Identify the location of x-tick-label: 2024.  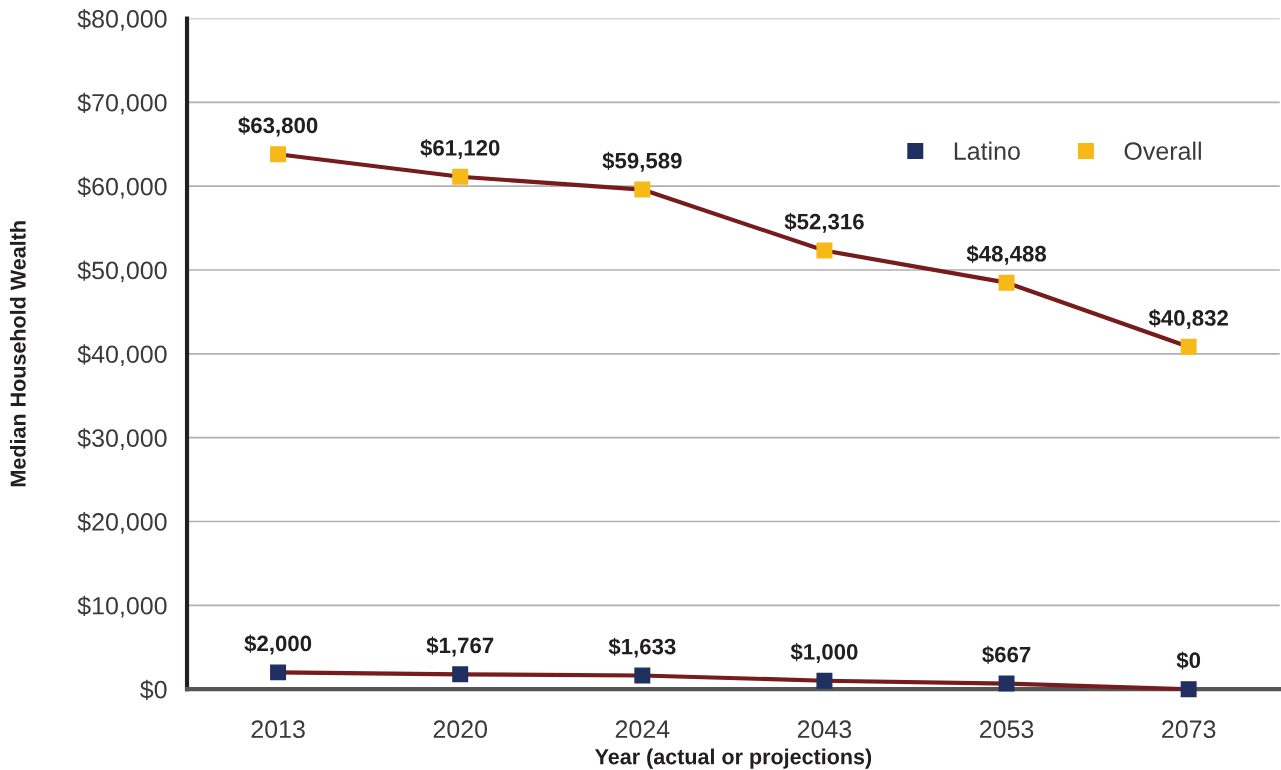
(642, 729).